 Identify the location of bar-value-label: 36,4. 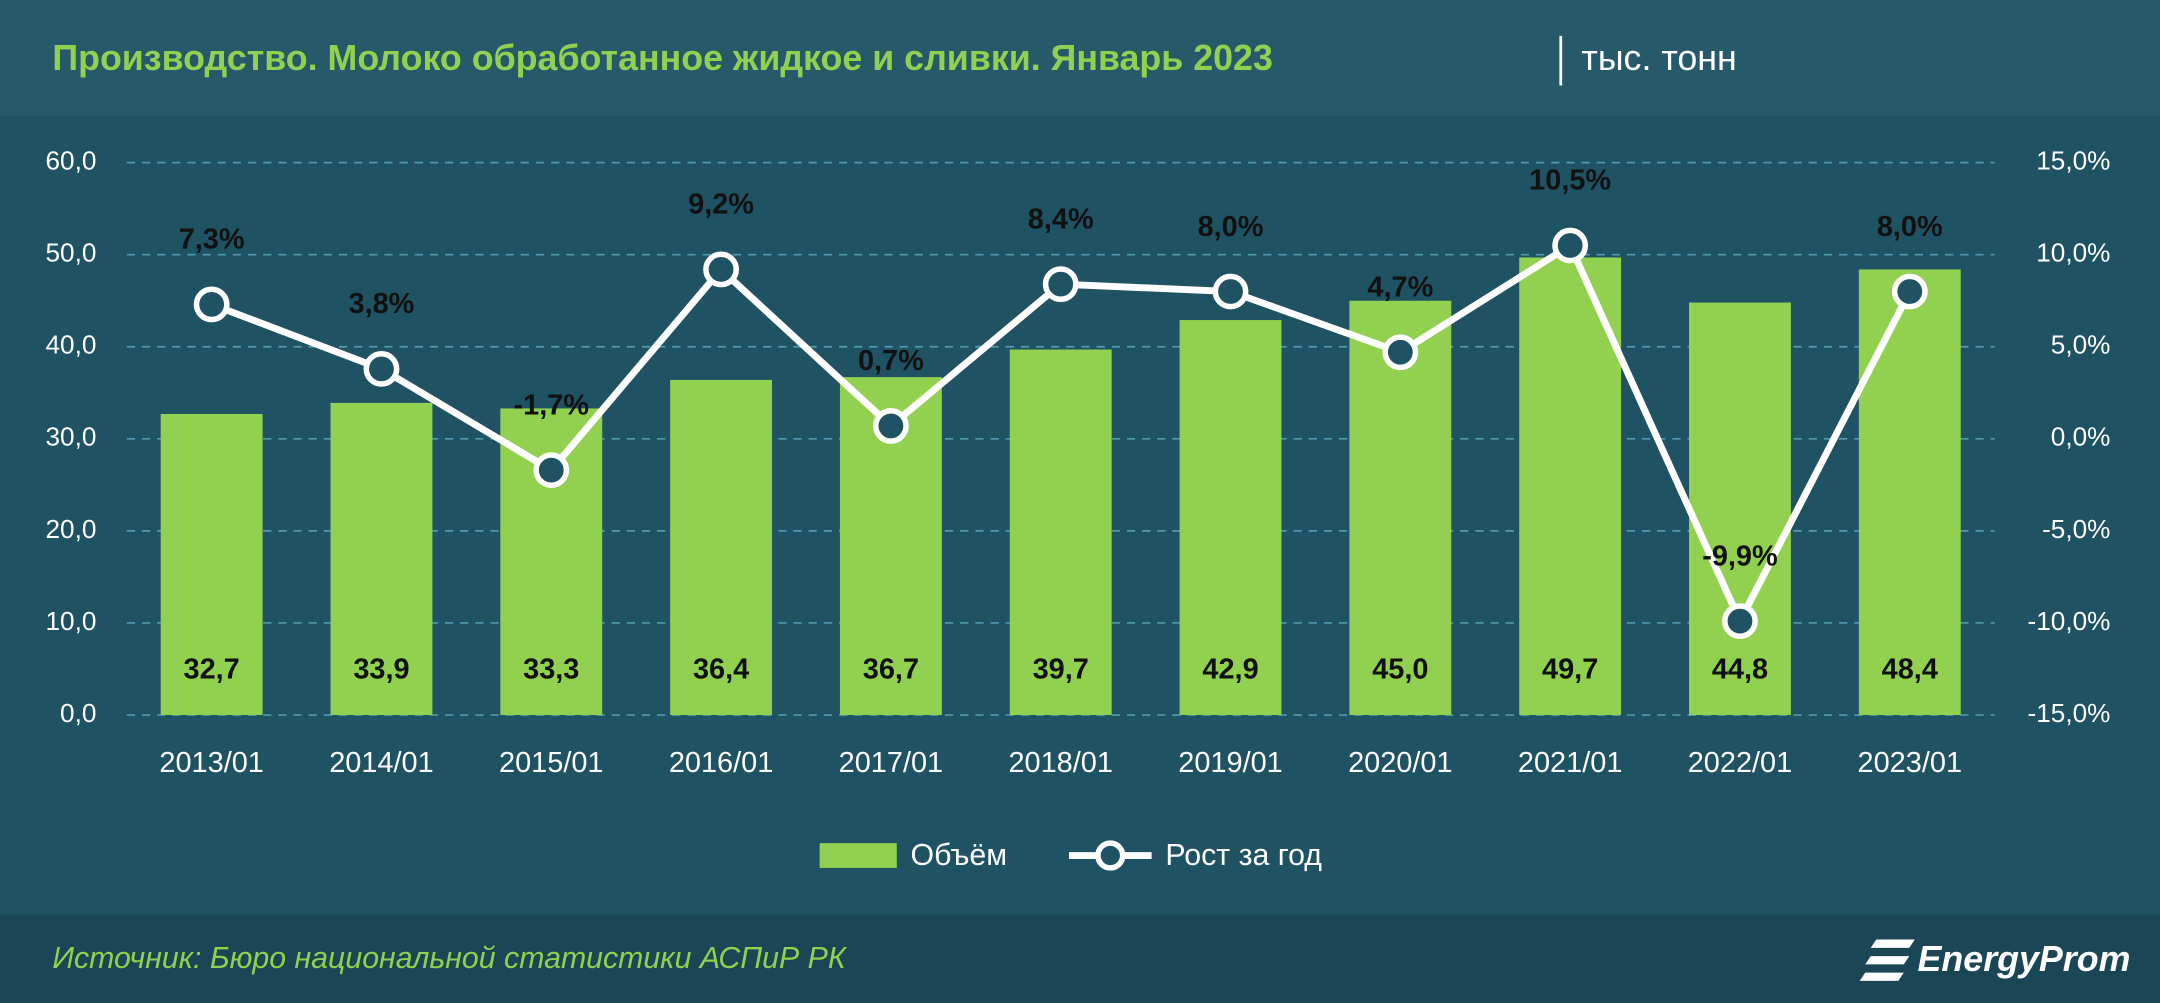
(721, 670).